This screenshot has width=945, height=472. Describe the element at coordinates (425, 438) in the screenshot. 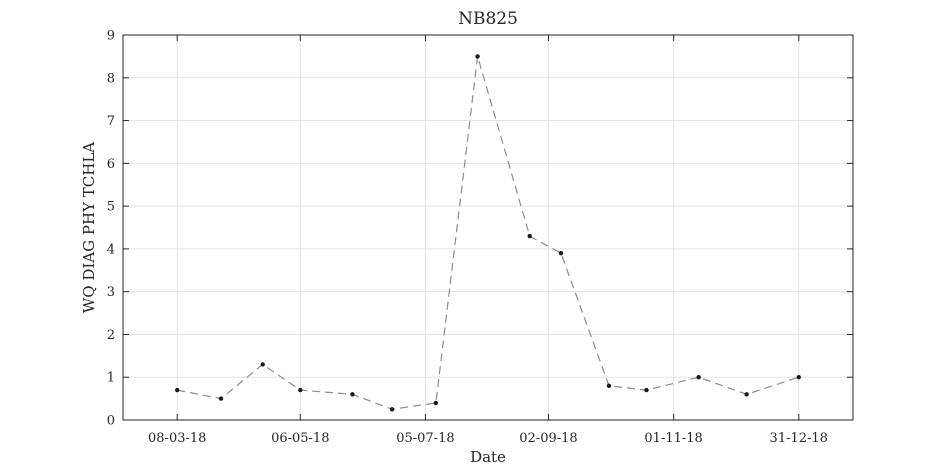

I see `x-tick-label: 05-07-18` at that location.